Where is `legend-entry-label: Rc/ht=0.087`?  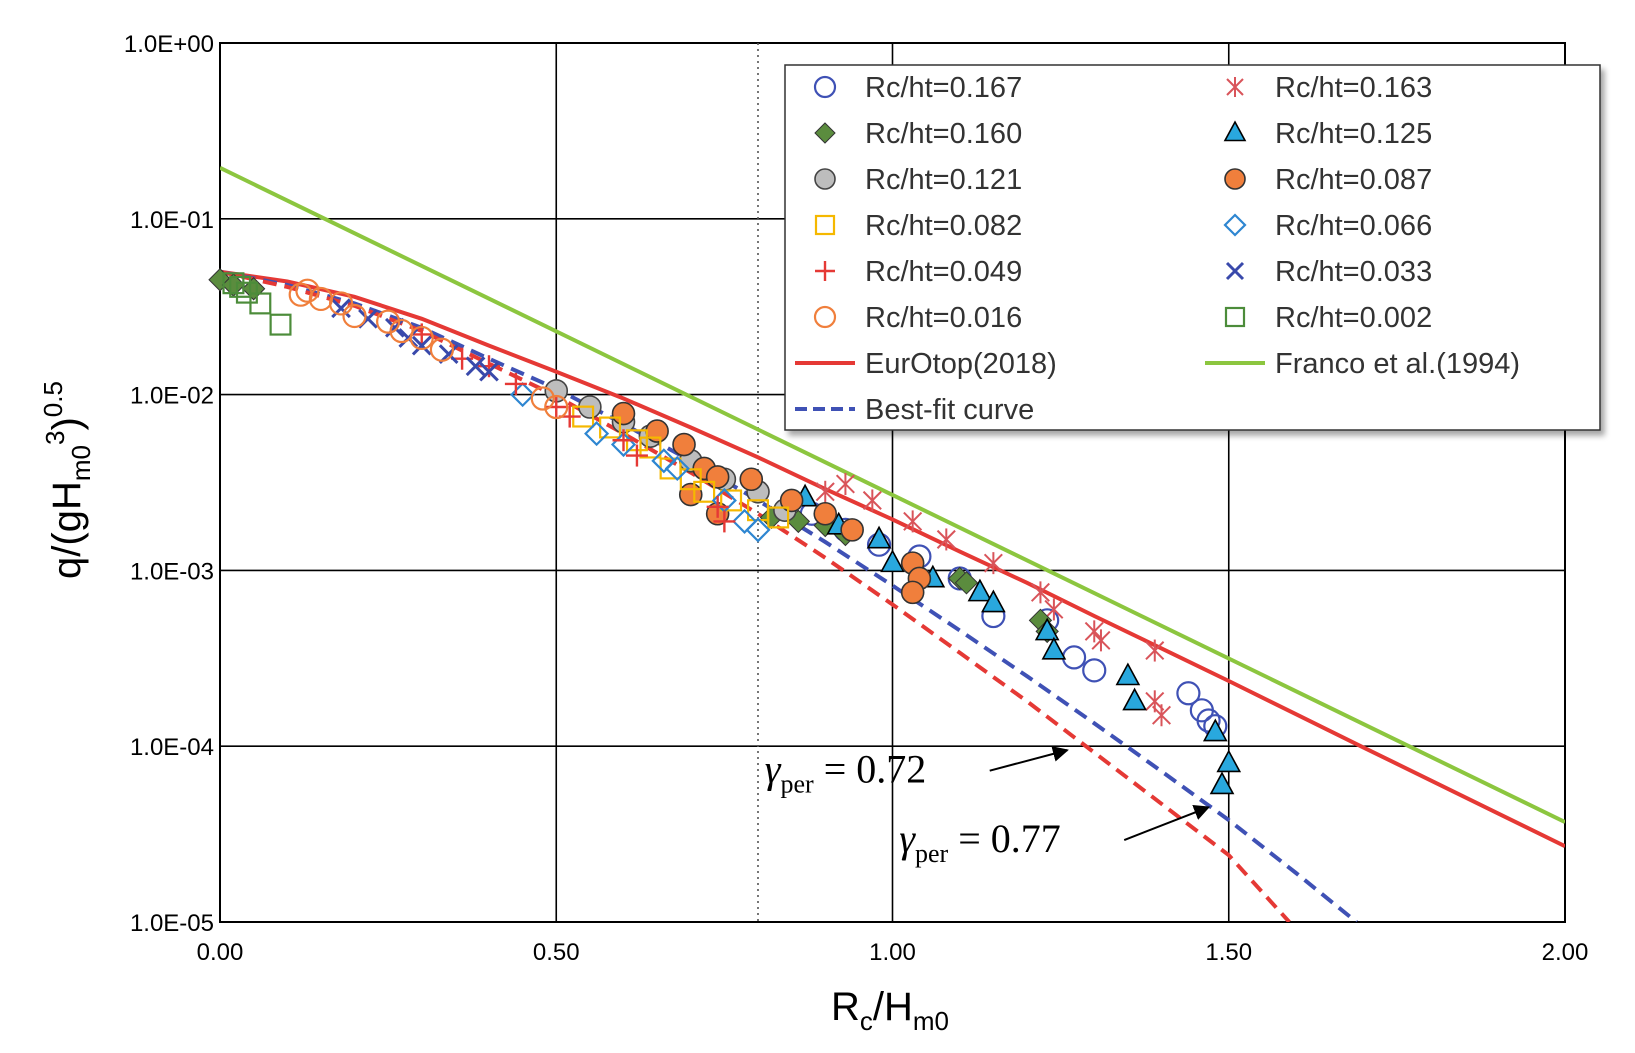 legend-entry-label: Rc/ht=0.087 is located at coordinates (1353, 180).